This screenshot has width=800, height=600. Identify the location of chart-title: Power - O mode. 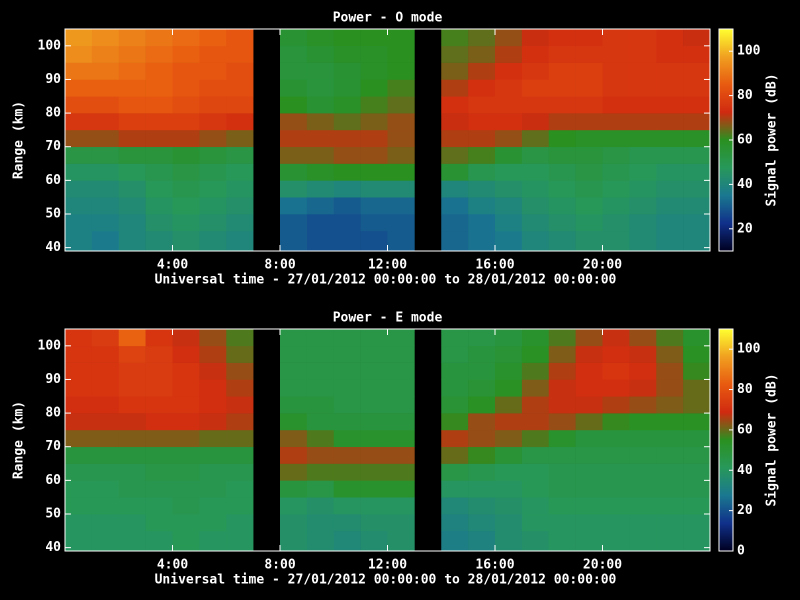
(388, 18).